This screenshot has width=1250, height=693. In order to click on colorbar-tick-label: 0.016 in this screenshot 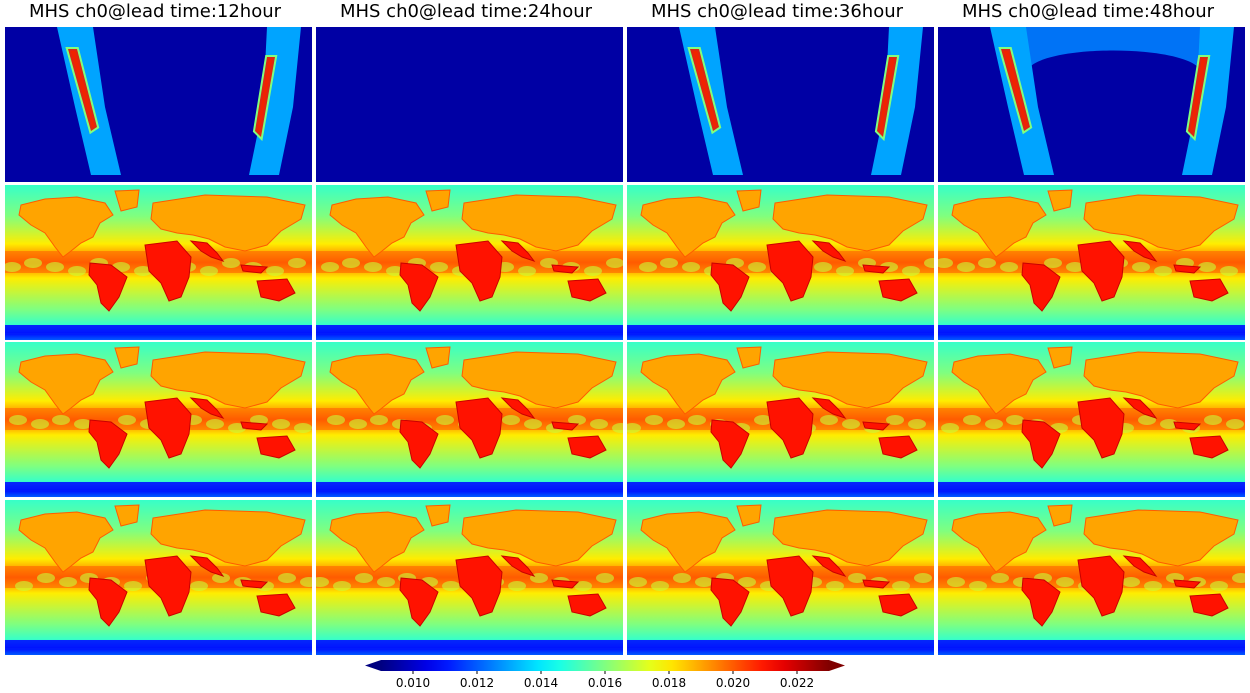, I will do `click(605, 683)`.